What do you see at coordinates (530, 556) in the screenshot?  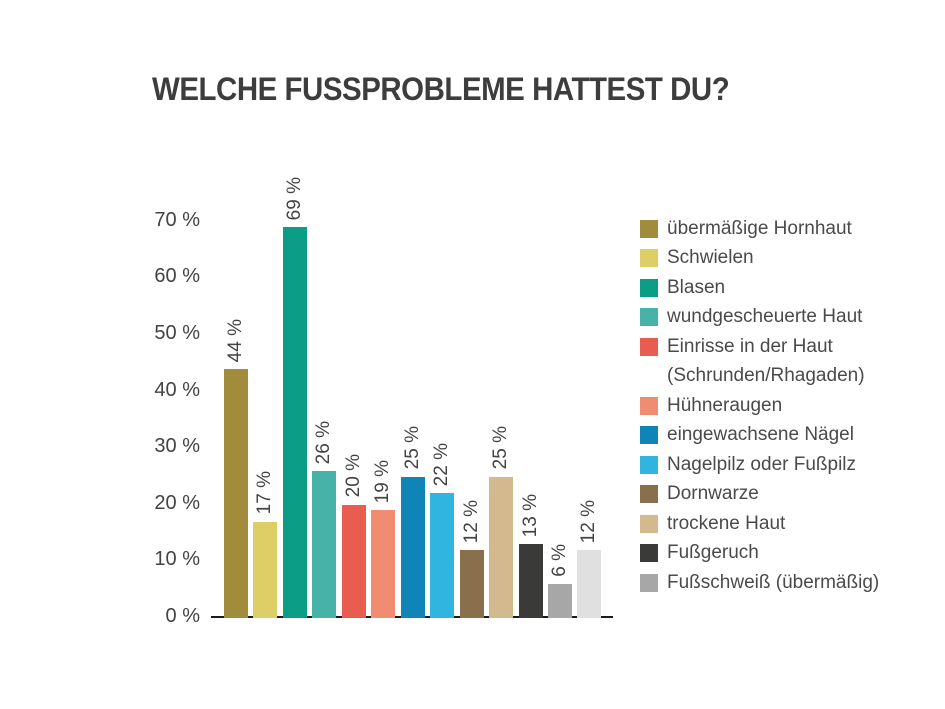 I see `bar: 13 %` at bounding box center [530, 556].